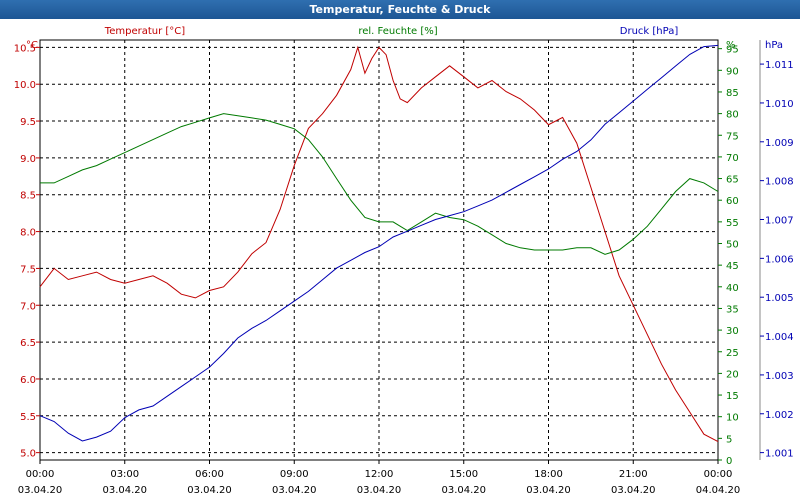 This screenshot has width=800, height=500. What do you see at coordinates (729, 439) in the screenshot?
I see `humidity-tick-label: 5` at bounding box center [729, 439].